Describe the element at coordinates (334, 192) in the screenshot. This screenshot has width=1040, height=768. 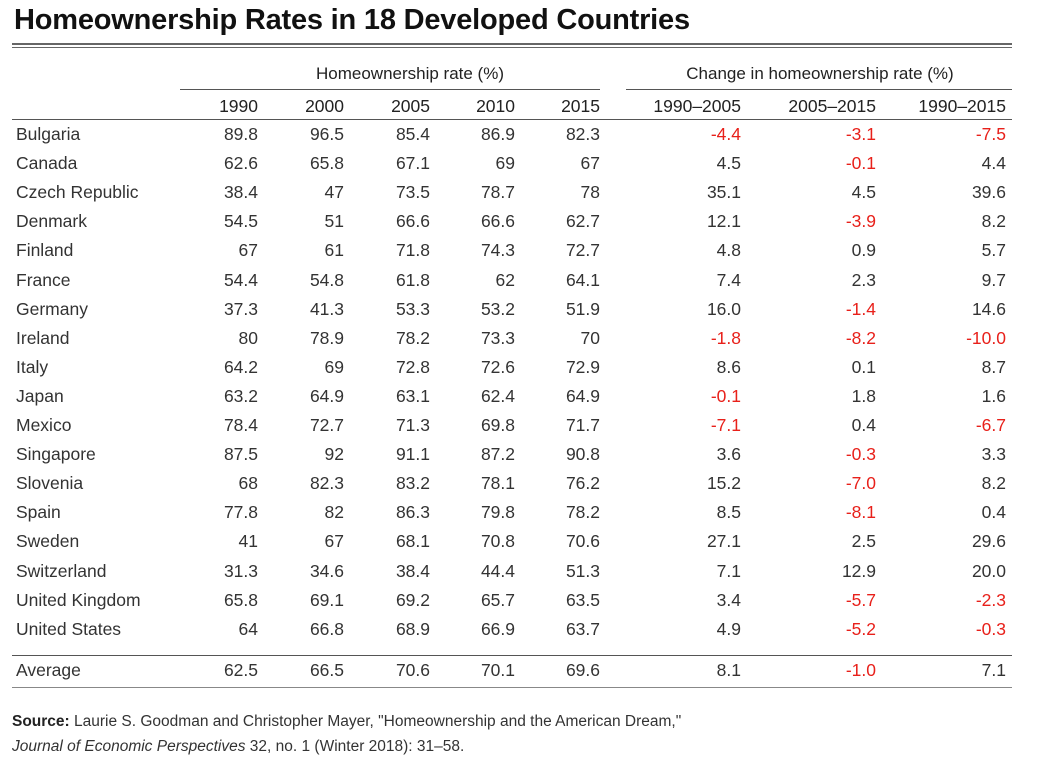
I see `table-cell: 47` at that location.